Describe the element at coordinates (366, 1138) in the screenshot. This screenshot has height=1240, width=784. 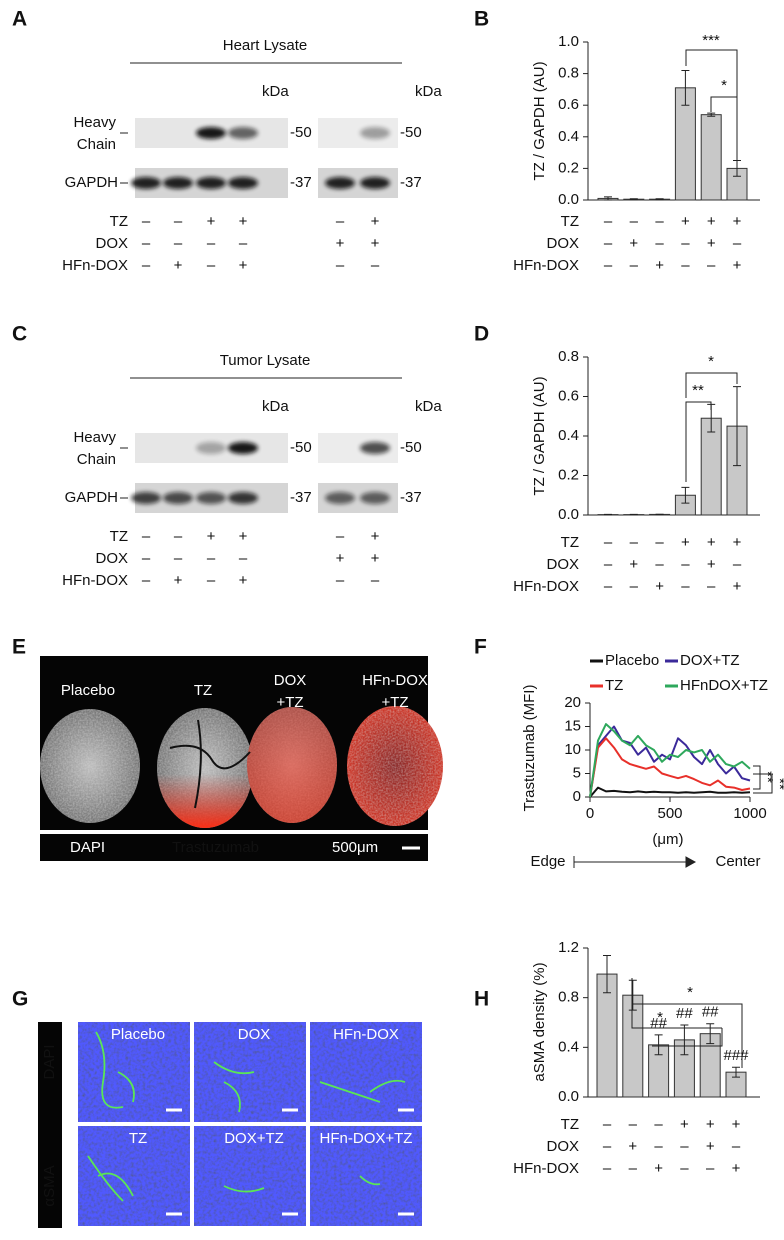
I see `micrograph-label: HFn-DOX+TZ` at that location.